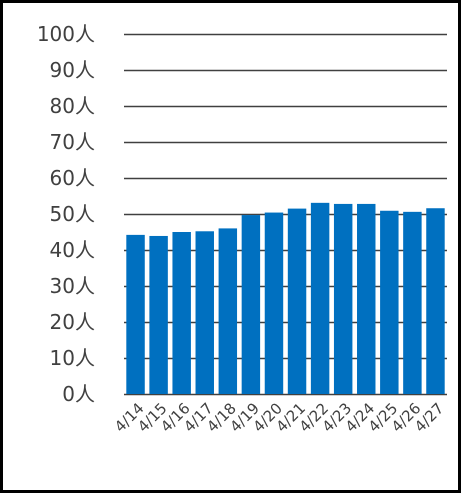  I want to click on y-axis-tick-labels: 0人 10人 20人 30人 40人 50人 60人 70人 80人 90人 100人, so click(66, 214).